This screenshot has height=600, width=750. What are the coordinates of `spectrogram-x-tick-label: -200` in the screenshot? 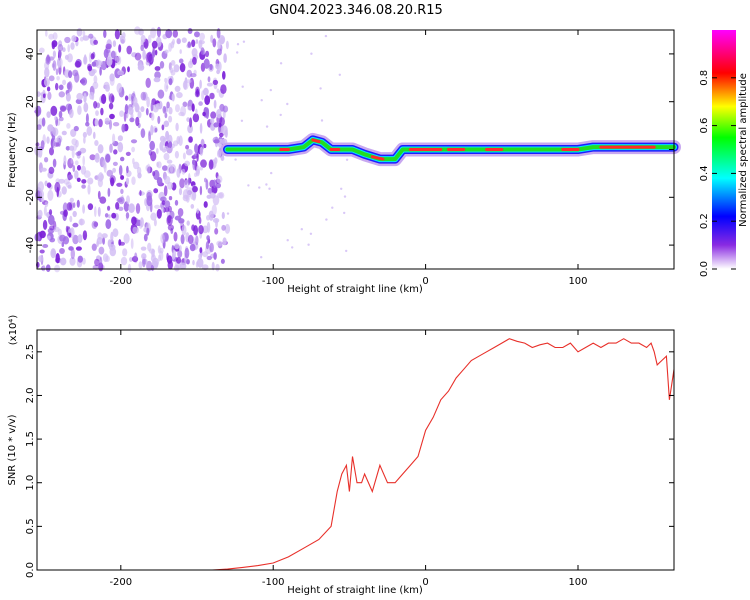 It's located at (120, 281).